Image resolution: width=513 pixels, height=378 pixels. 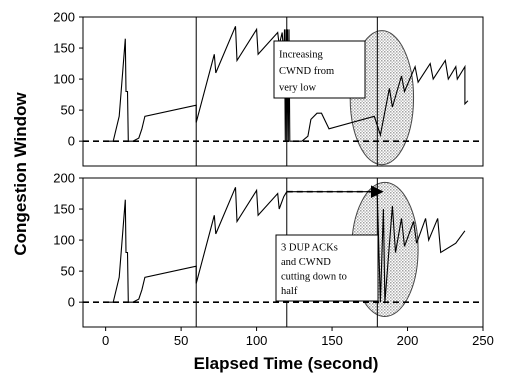 What do you see at coordinates (68, 110) in the screenshot?
I see `y-tick-label-1-50: 50` at bounding box center [68, 110].